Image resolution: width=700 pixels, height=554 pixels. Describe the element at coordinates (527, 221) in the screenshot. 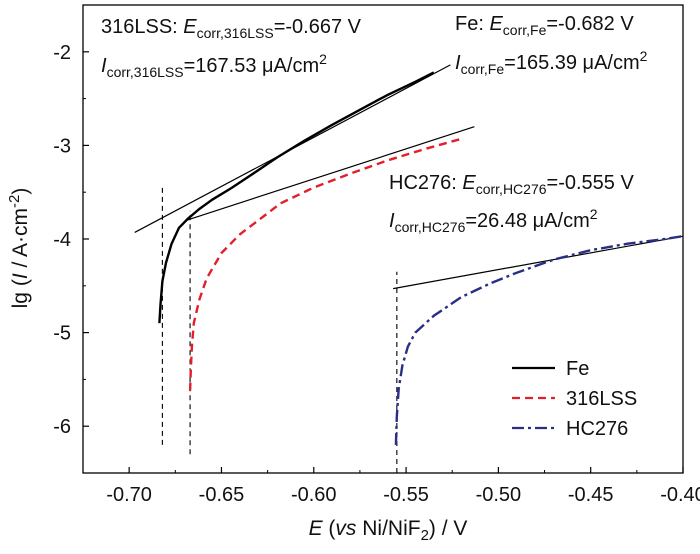

I see `annotation-hc276-i-value: =26.48 μA/cm` at that location.